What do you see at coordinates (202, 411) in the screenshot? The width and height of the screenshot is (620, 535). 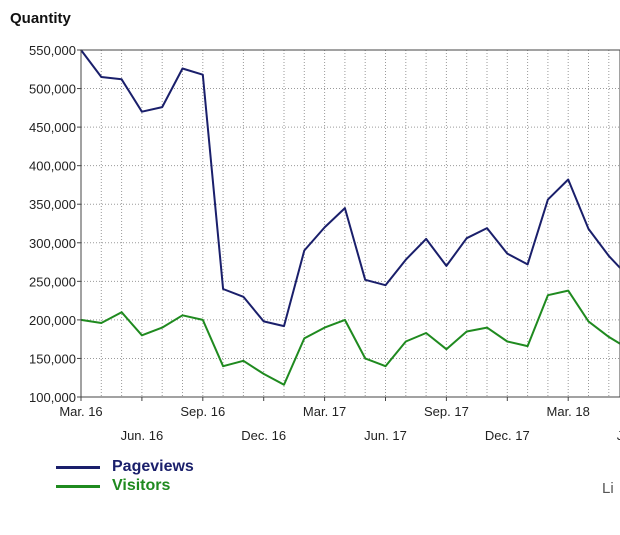 I see `x-tick-label: Sep. 16` at bounding box center [202, 411].